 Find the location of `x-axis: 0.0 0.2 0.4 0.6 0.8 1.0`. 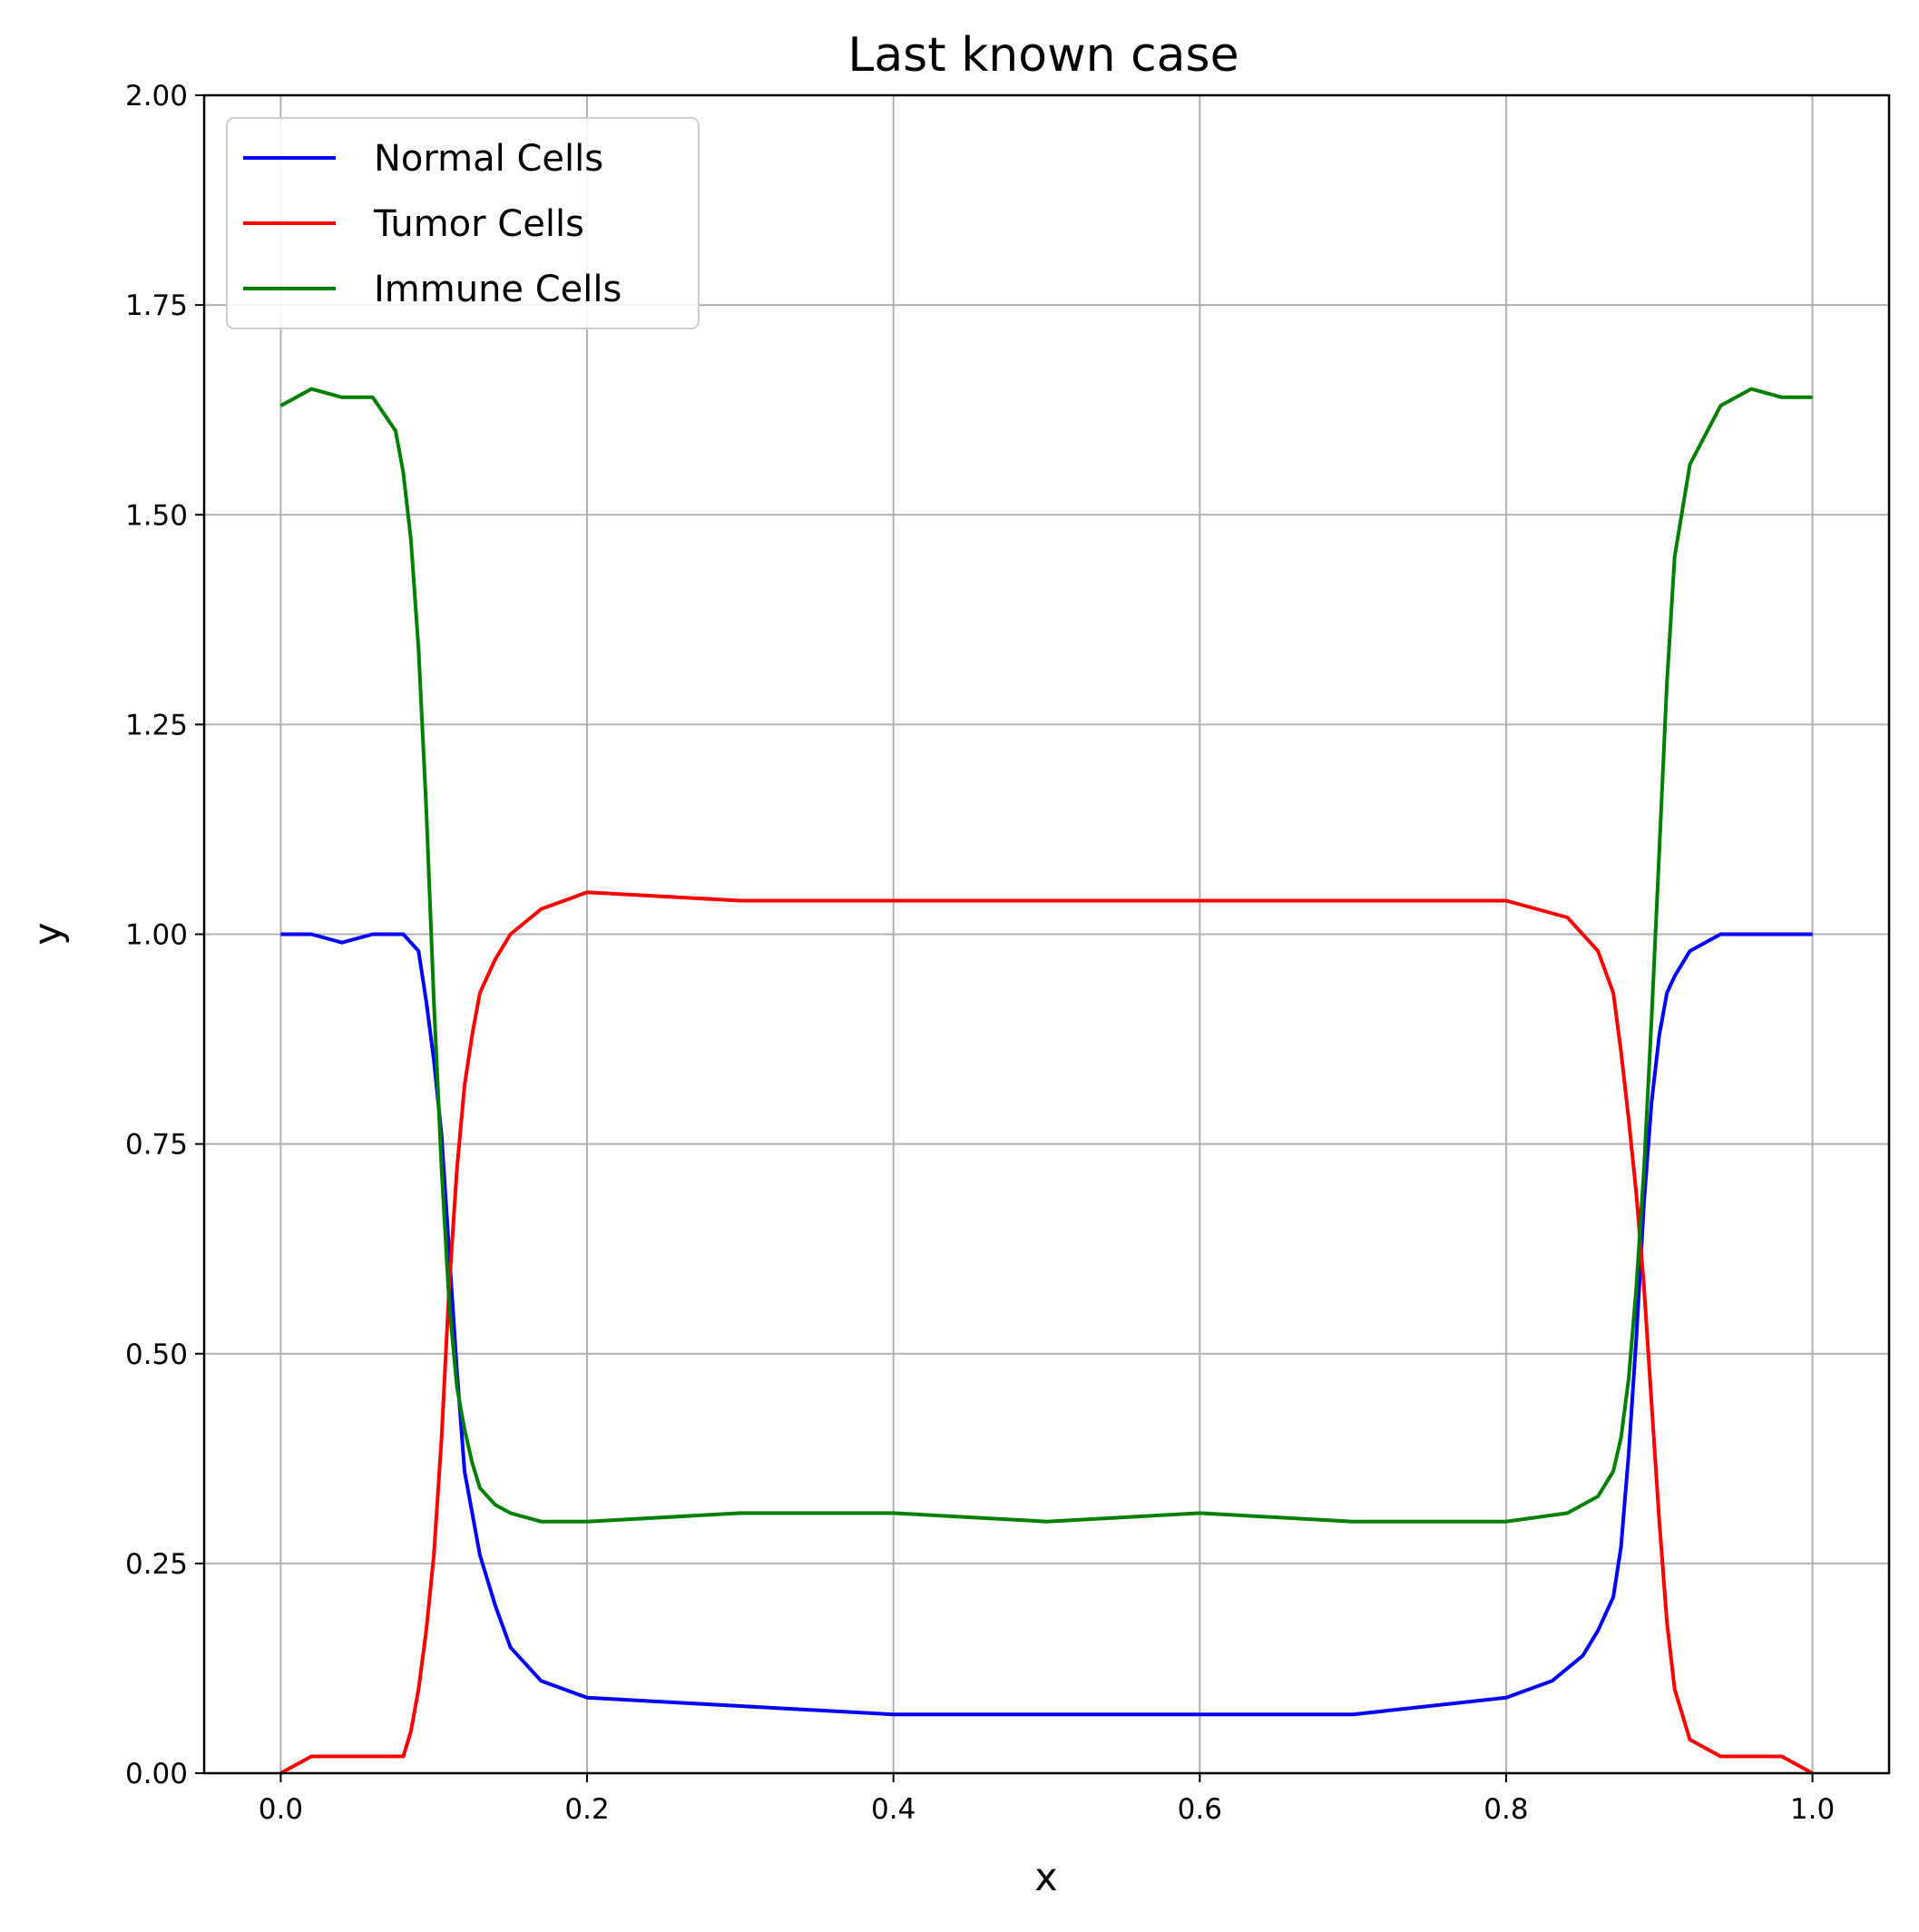

x-axis: 0.0 0.2 0.4 0.6 0.8 1.0 is located at coordinates (1047, 1800).